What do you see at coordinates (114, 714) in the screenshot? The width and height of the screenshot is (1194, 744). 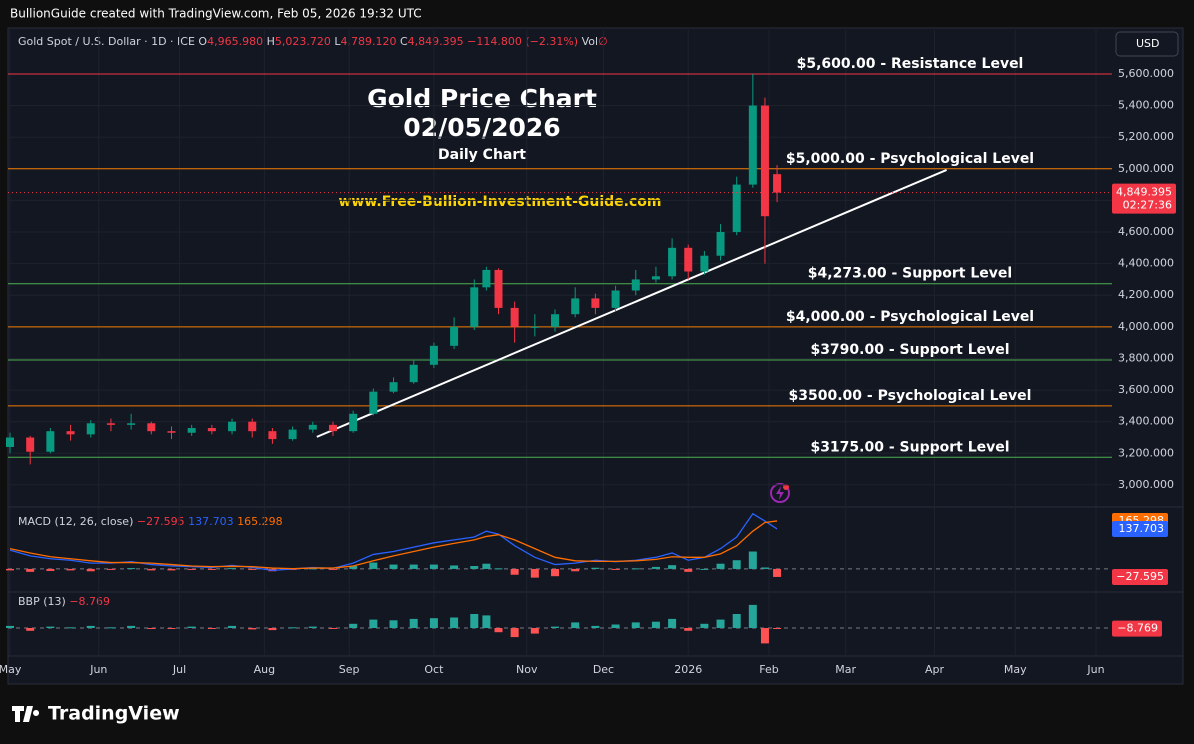 I see `brand: TradingView` at bounding box center [114, 714].